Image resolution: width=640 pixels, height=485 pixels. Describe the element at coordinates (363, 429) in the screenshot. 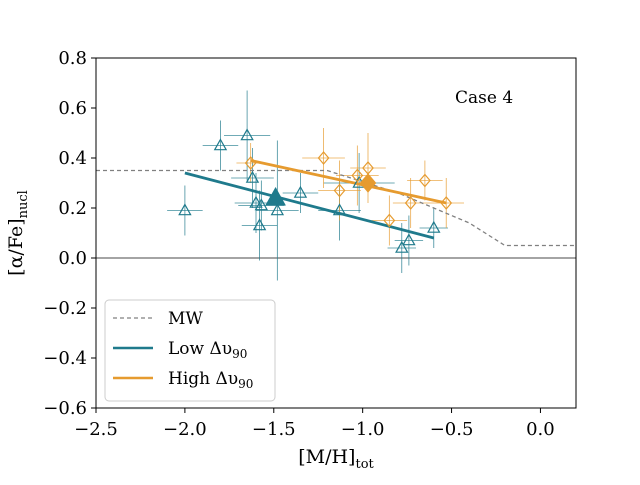

I see `x-tick-label-3: −1.0` at that location.